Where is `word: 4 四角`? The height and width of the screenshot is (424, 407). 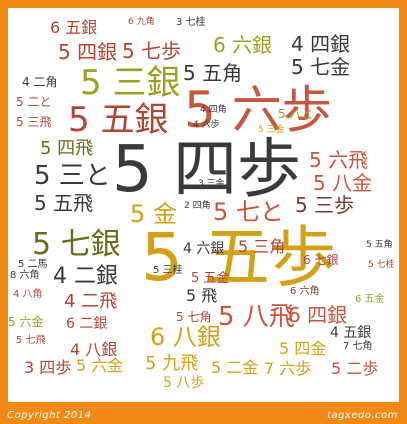
word: 4 四角 is located at coordinates (213, 110).